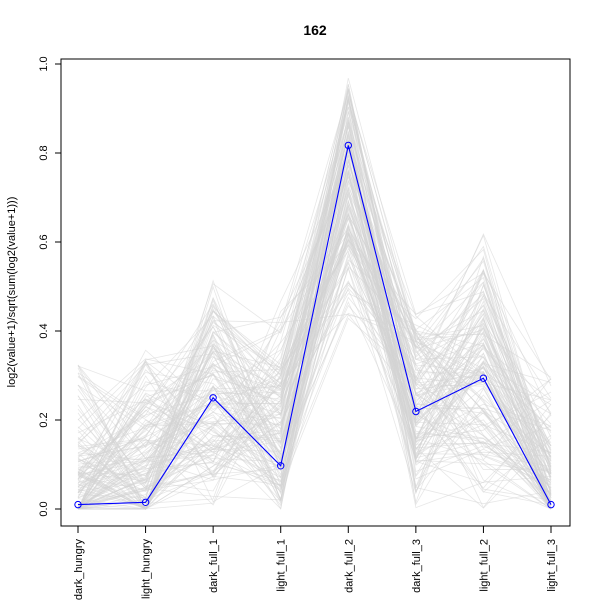  I want to click on x-tick-label: dark_hungry, so click(79, 569).